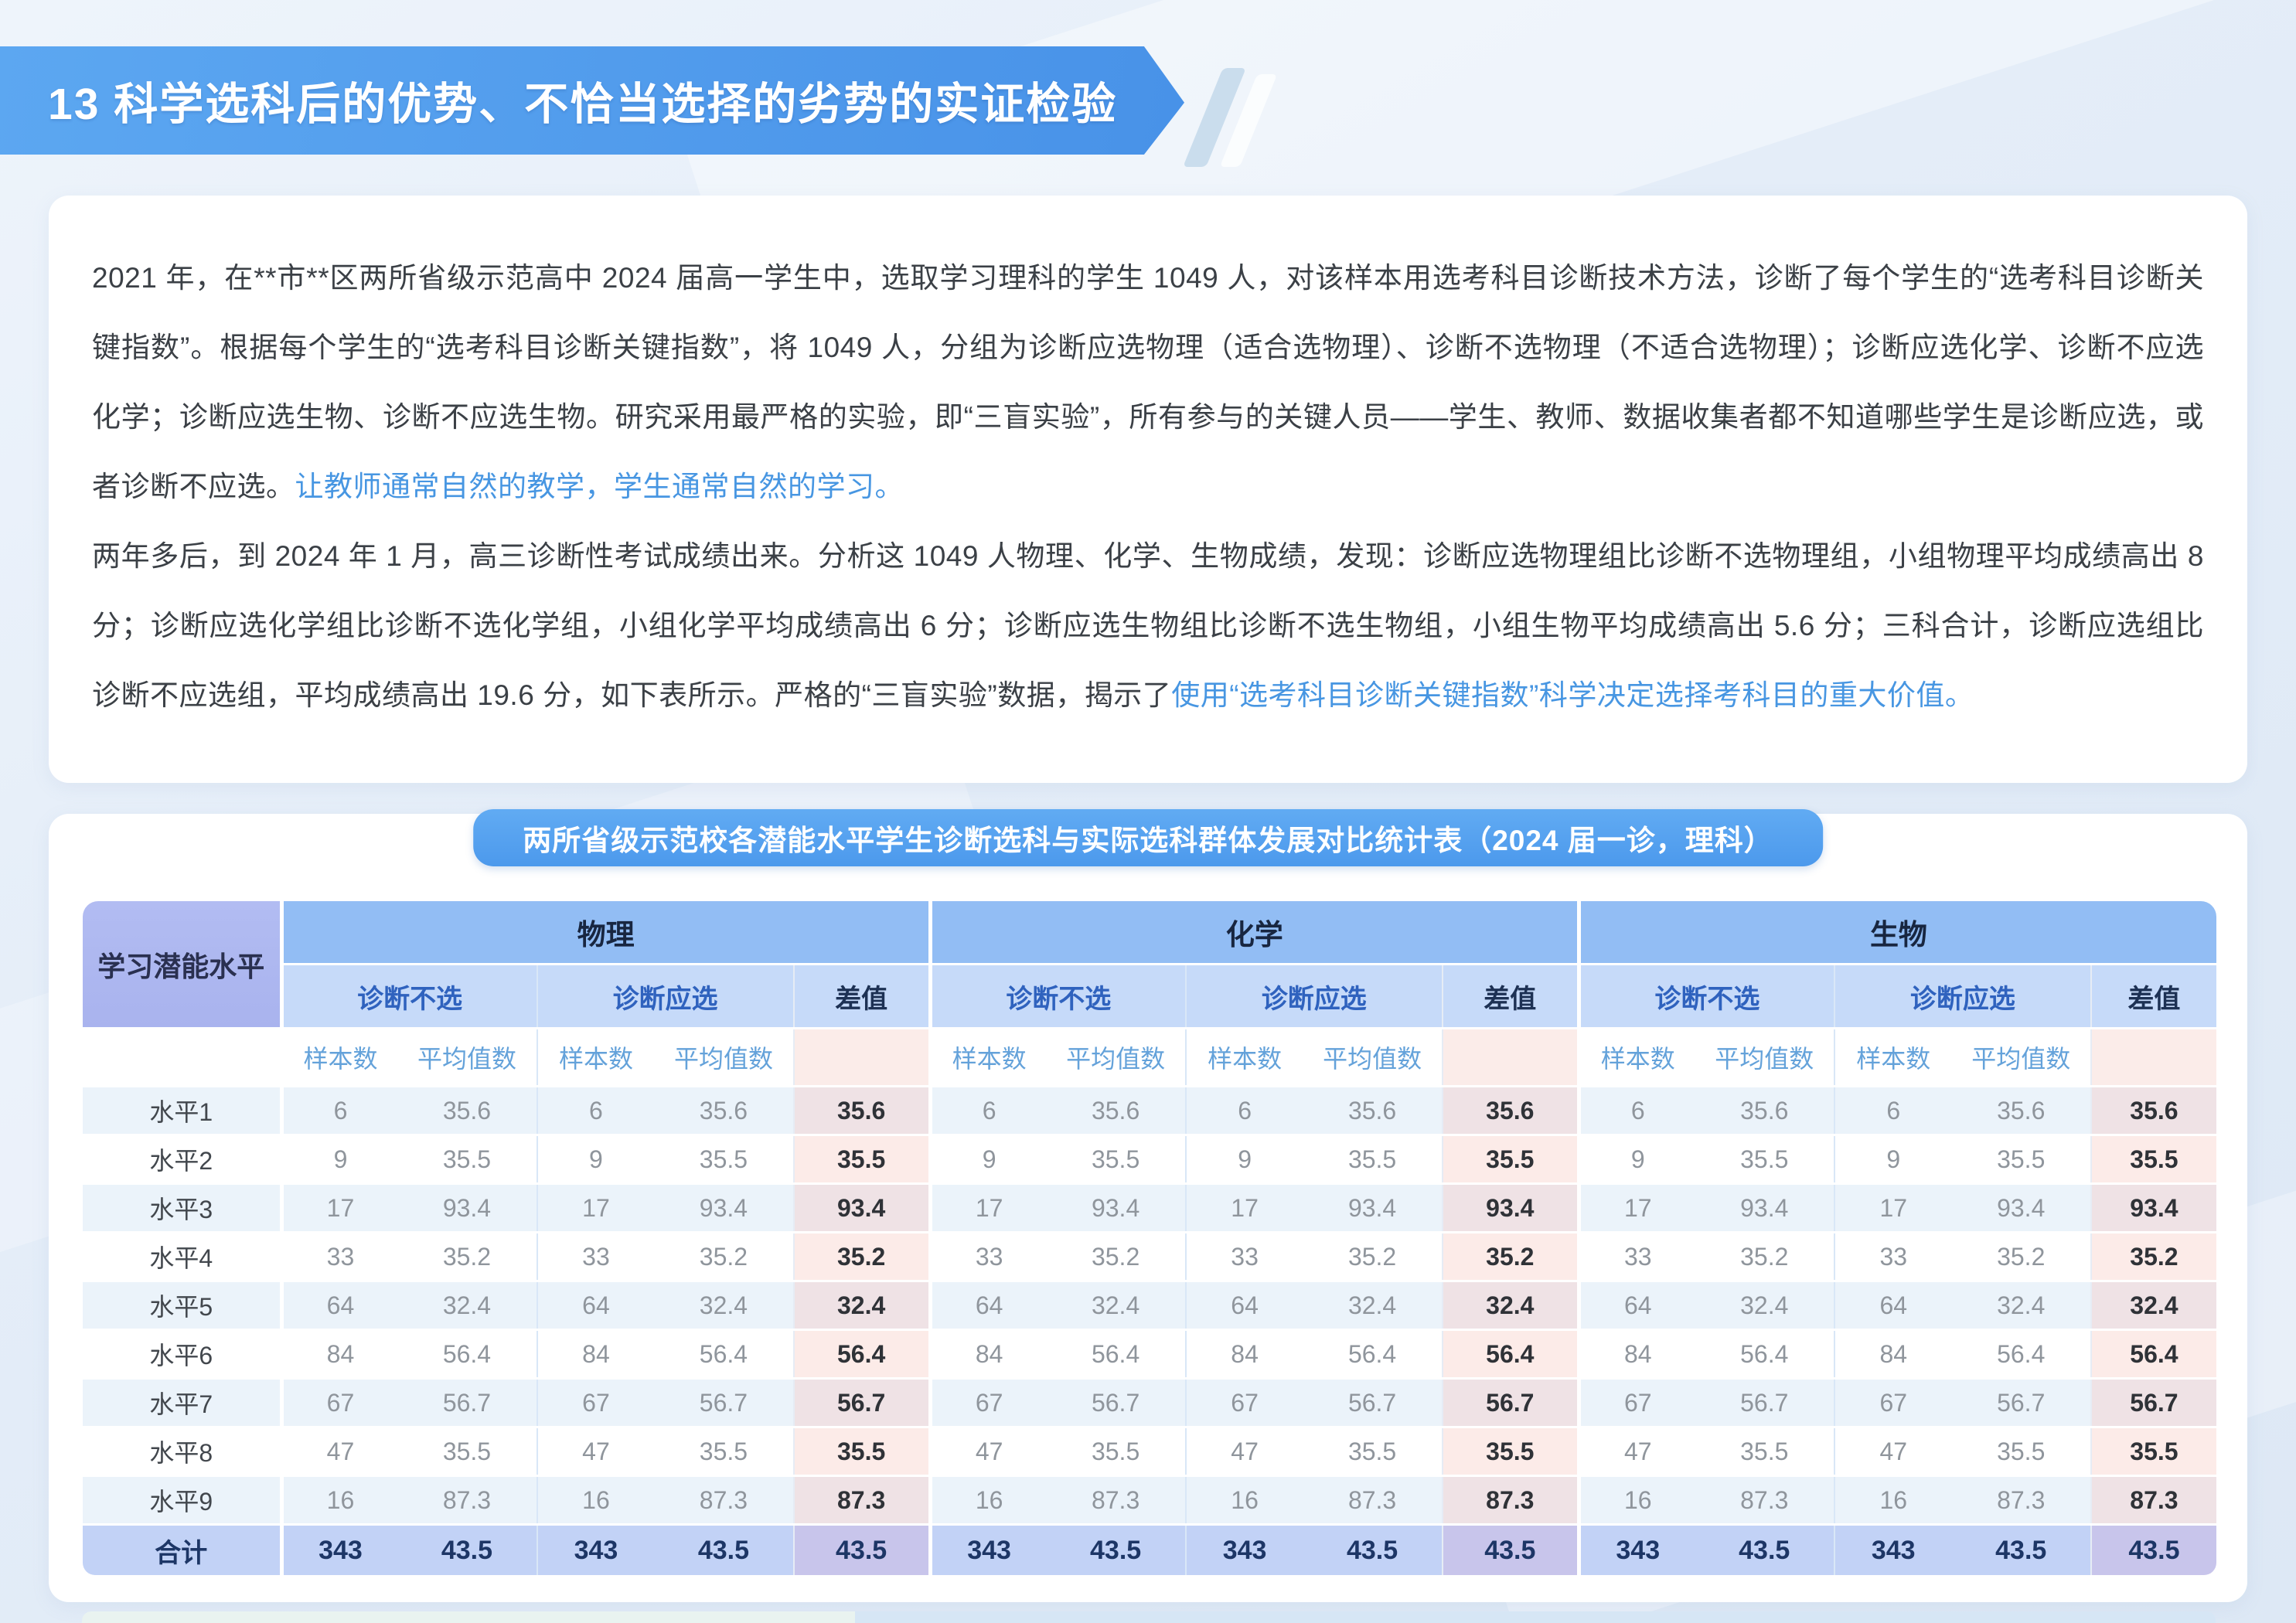 The height and width of the screenshot is (1623, 2296). What do you see at coordinates (1896, 932) in the screenshot?
I see `subject-header-biology: 生物` at bounding box center [1896, 932].